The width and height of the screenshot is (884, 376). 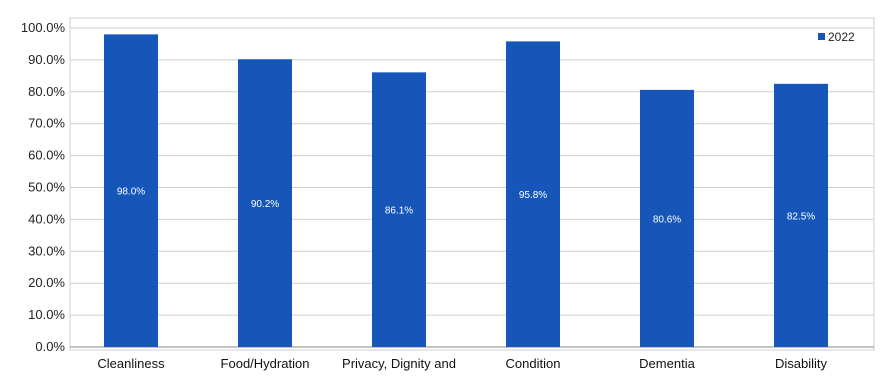 I want to click on x-tick-label: Cleanliness, so click(x=131, y=363).